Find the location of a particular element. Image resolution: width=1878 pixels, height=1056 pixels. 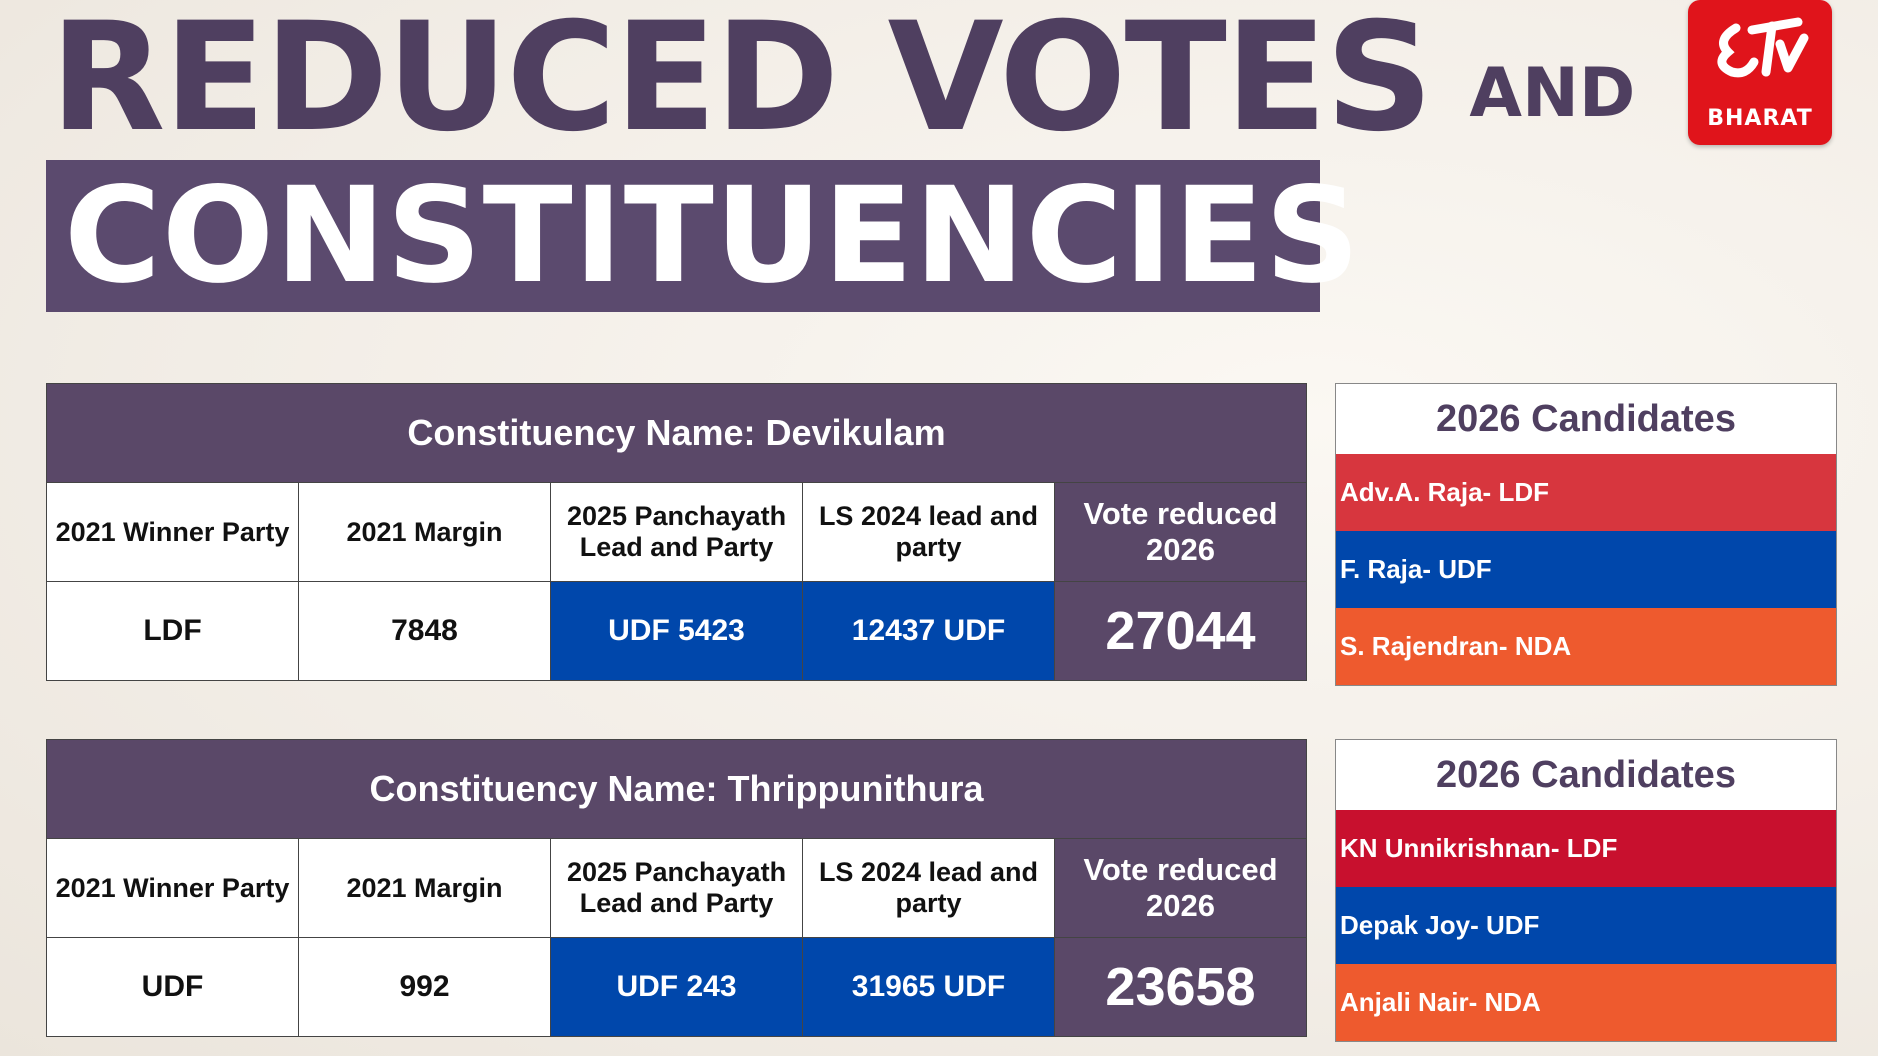

title-band: CONSTITUENCIES is located at coordinates (703, 236).